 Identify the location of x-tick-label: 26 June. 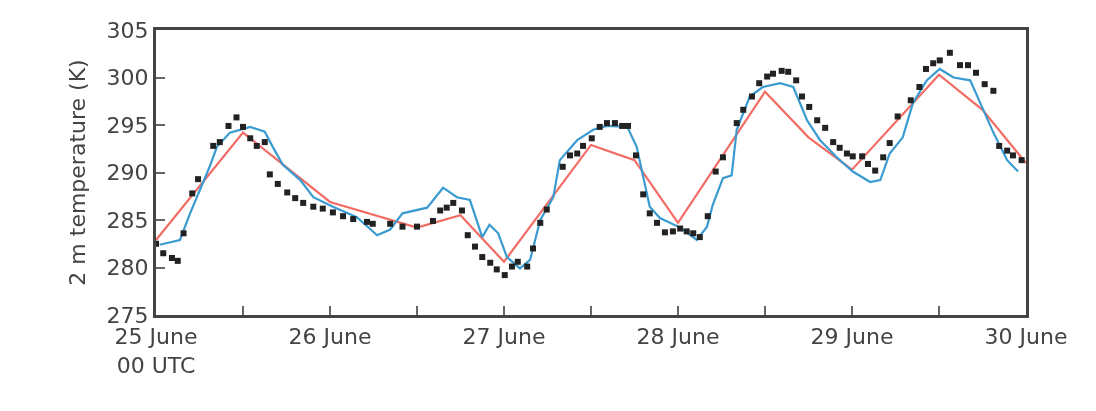
(330, 337).